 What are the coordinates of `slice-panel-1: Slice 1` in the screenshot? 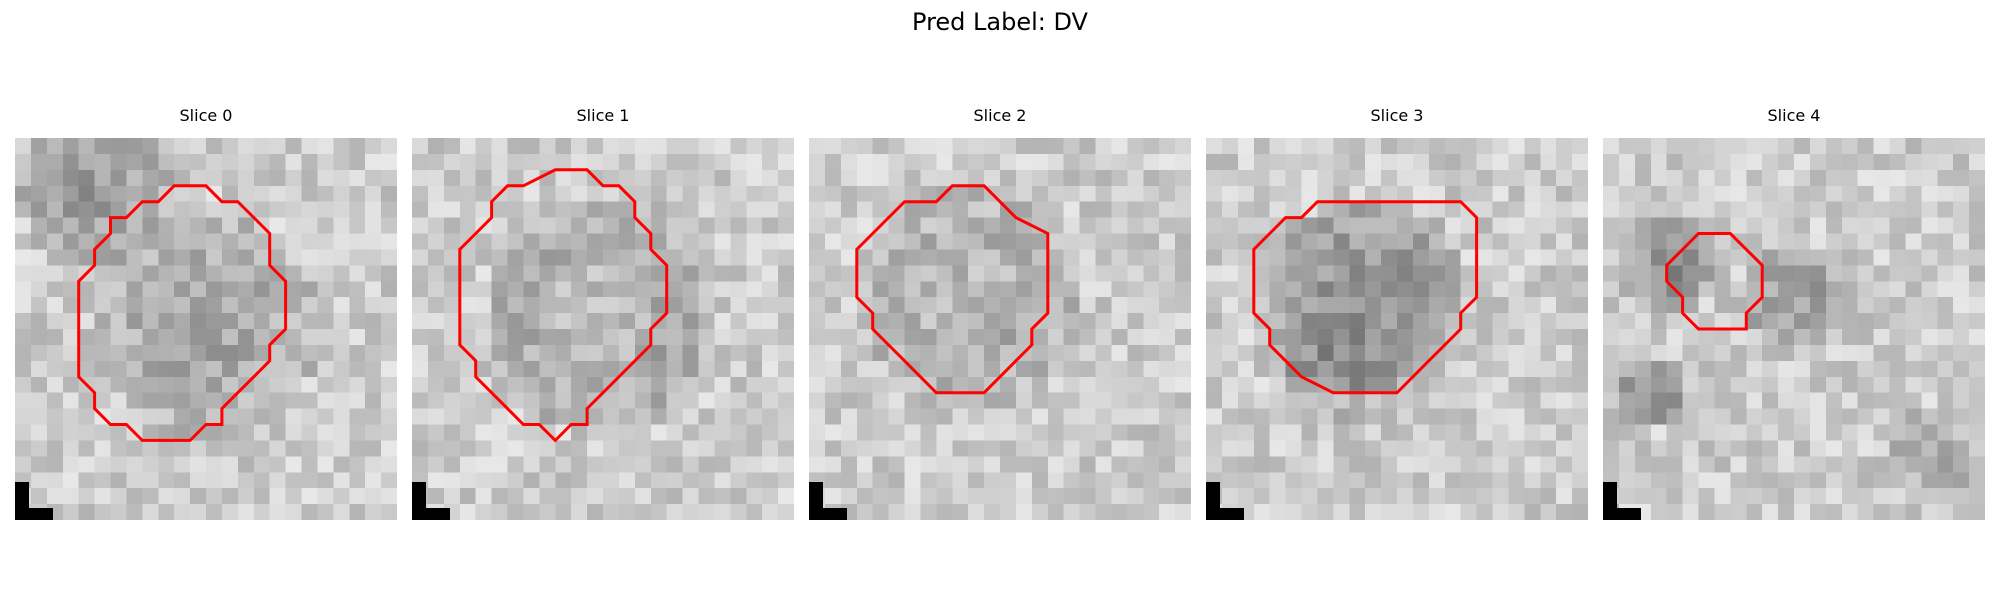 It's located at (603, 313).